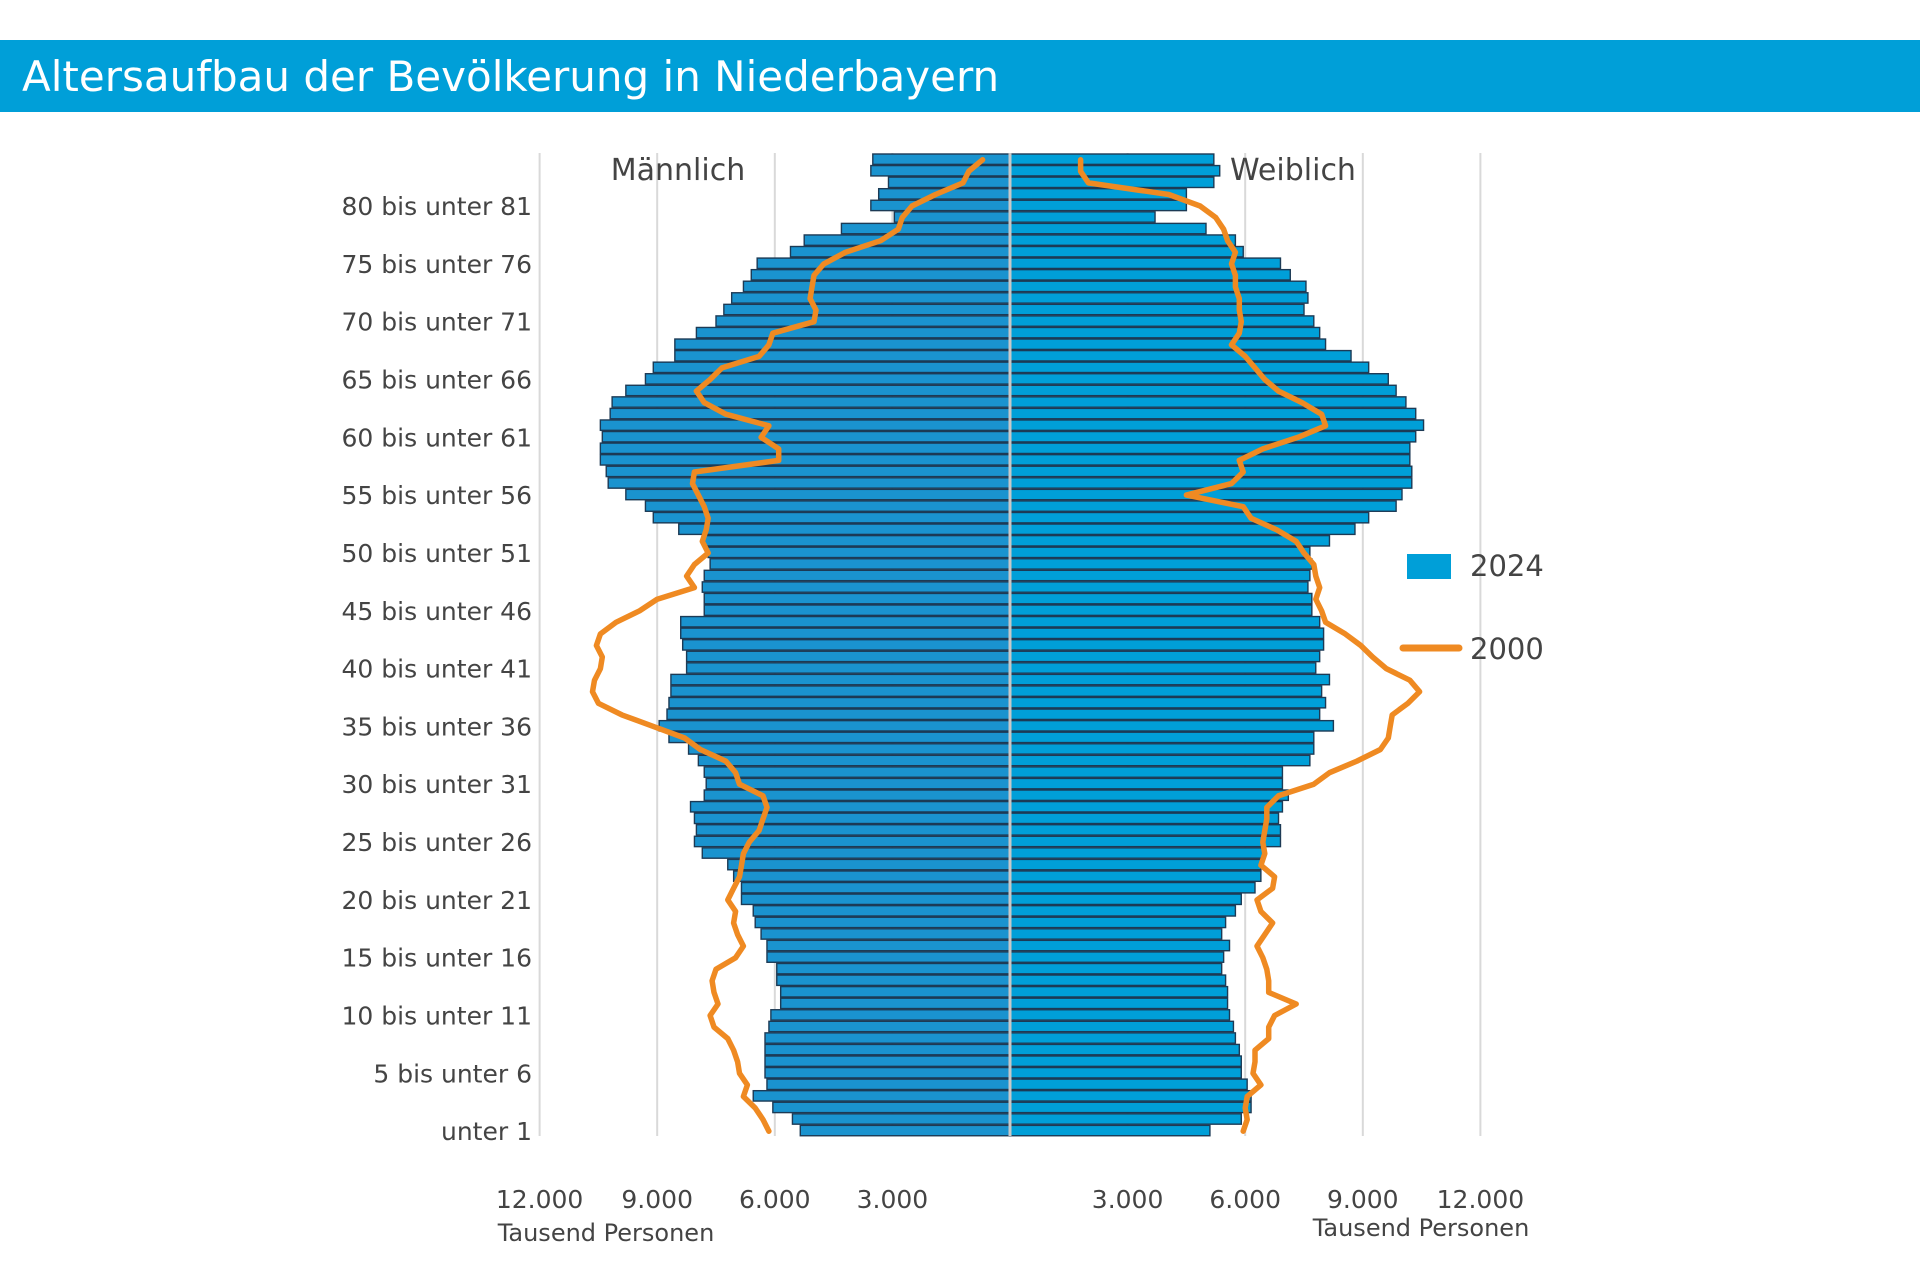 The image size is (1920, 1263). What do you see at coordinates (437, 842) in the screenshot?
I see `y-label-age-25: 25 bis unter 26` at bounding box center [437, 842].